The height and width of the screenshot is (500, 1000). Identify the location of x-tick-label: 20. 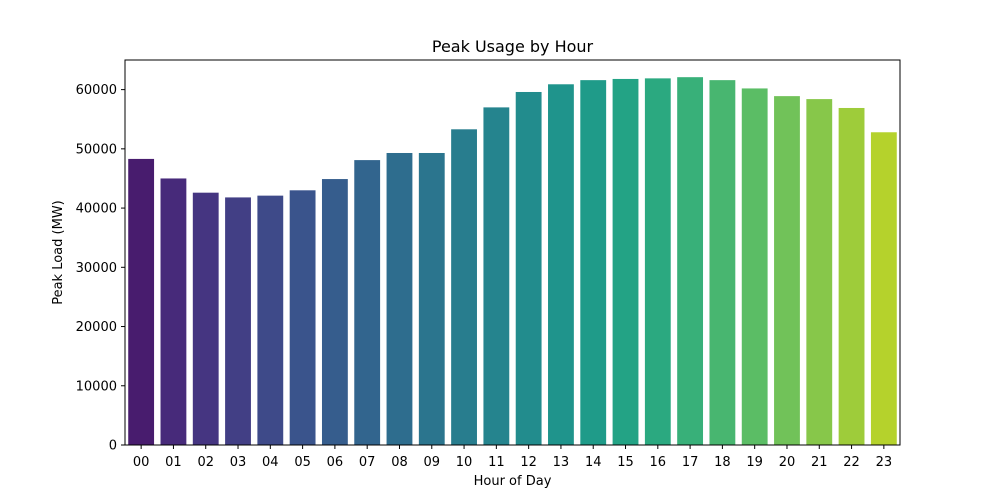
(787, 462).